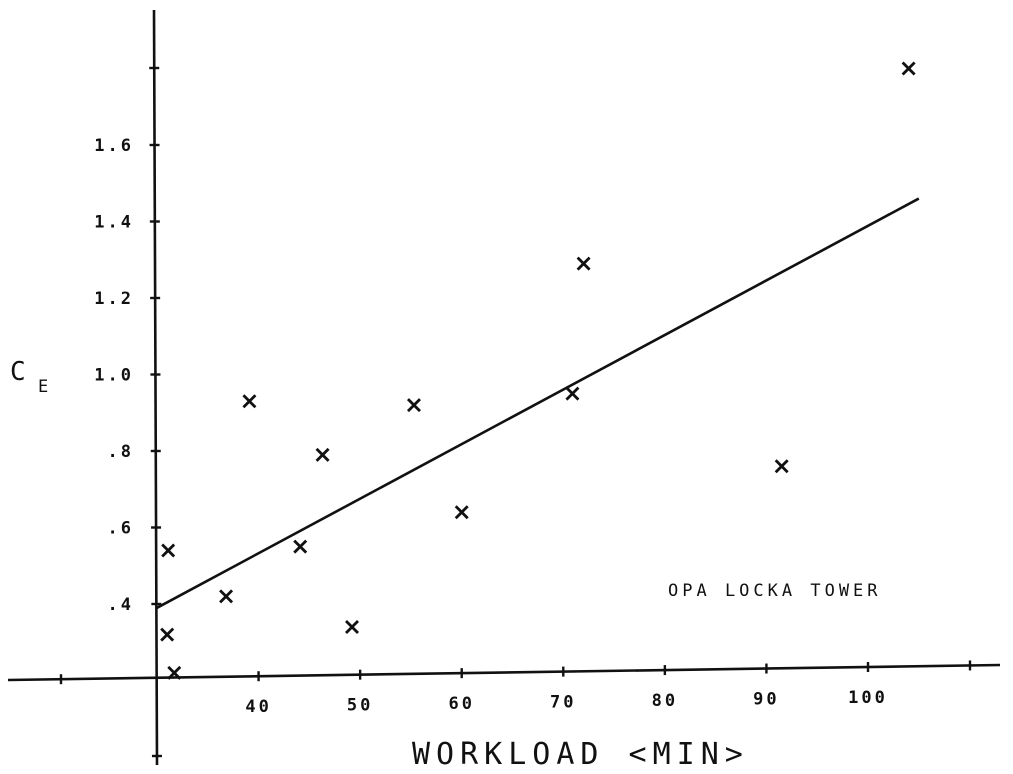 The height and width of the screenshot is (774, 1013). I want to click on x-tick-label: 50, so click(360, 706).